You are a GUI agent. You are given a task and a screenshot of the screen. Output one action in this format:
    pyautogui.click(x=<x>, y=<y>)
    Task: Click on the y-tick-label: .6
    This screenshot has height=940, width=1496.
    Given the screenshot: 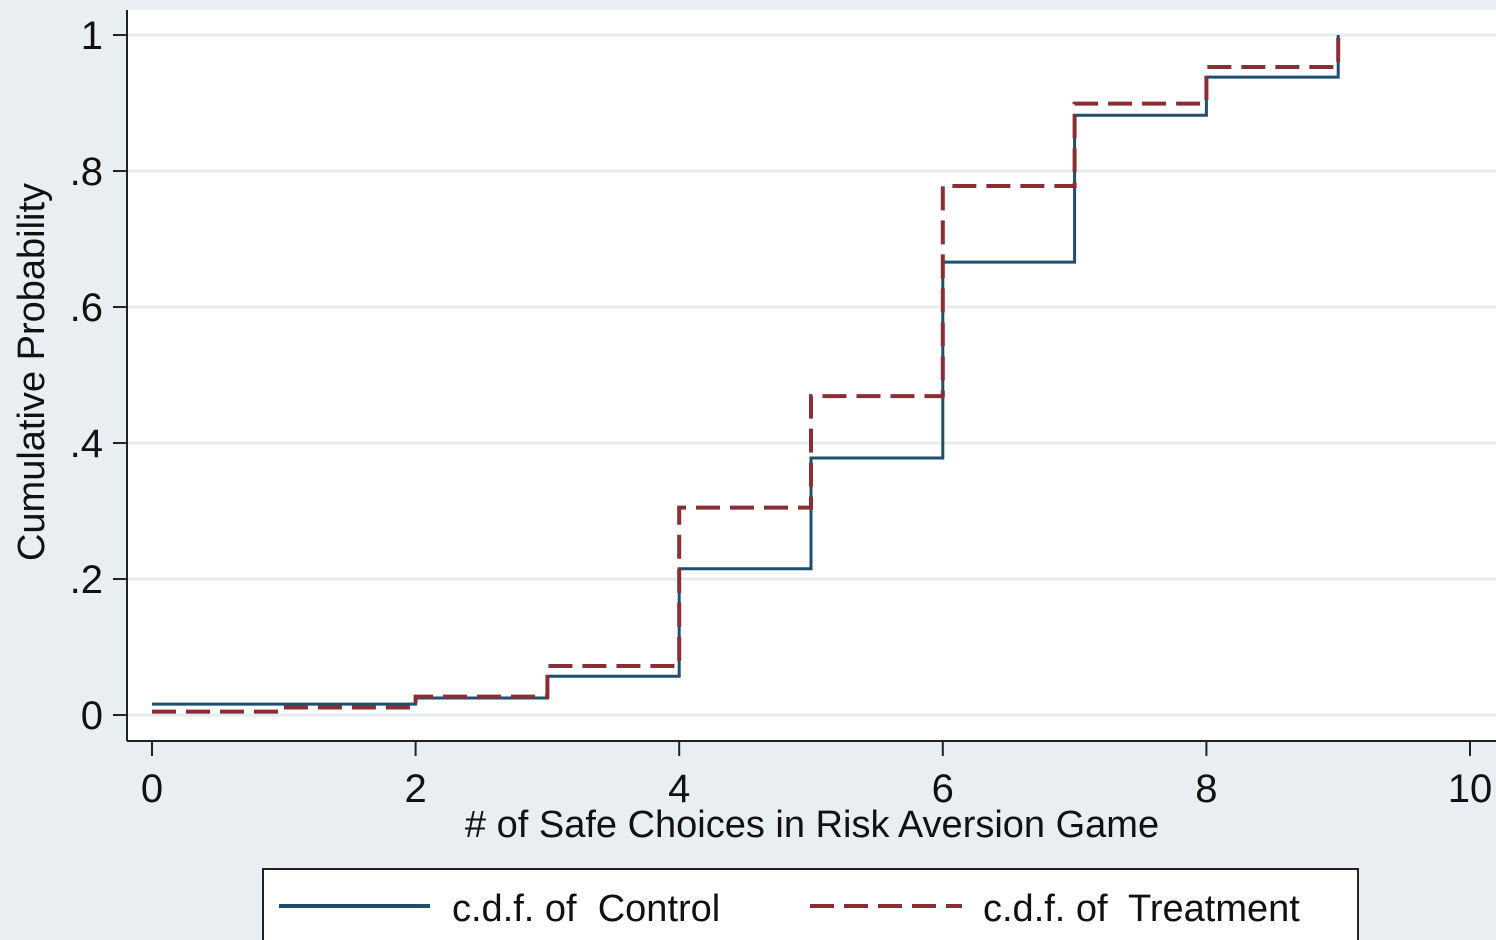 What is the action you would take?
    pyautogui.click(x=86, y=308)
    